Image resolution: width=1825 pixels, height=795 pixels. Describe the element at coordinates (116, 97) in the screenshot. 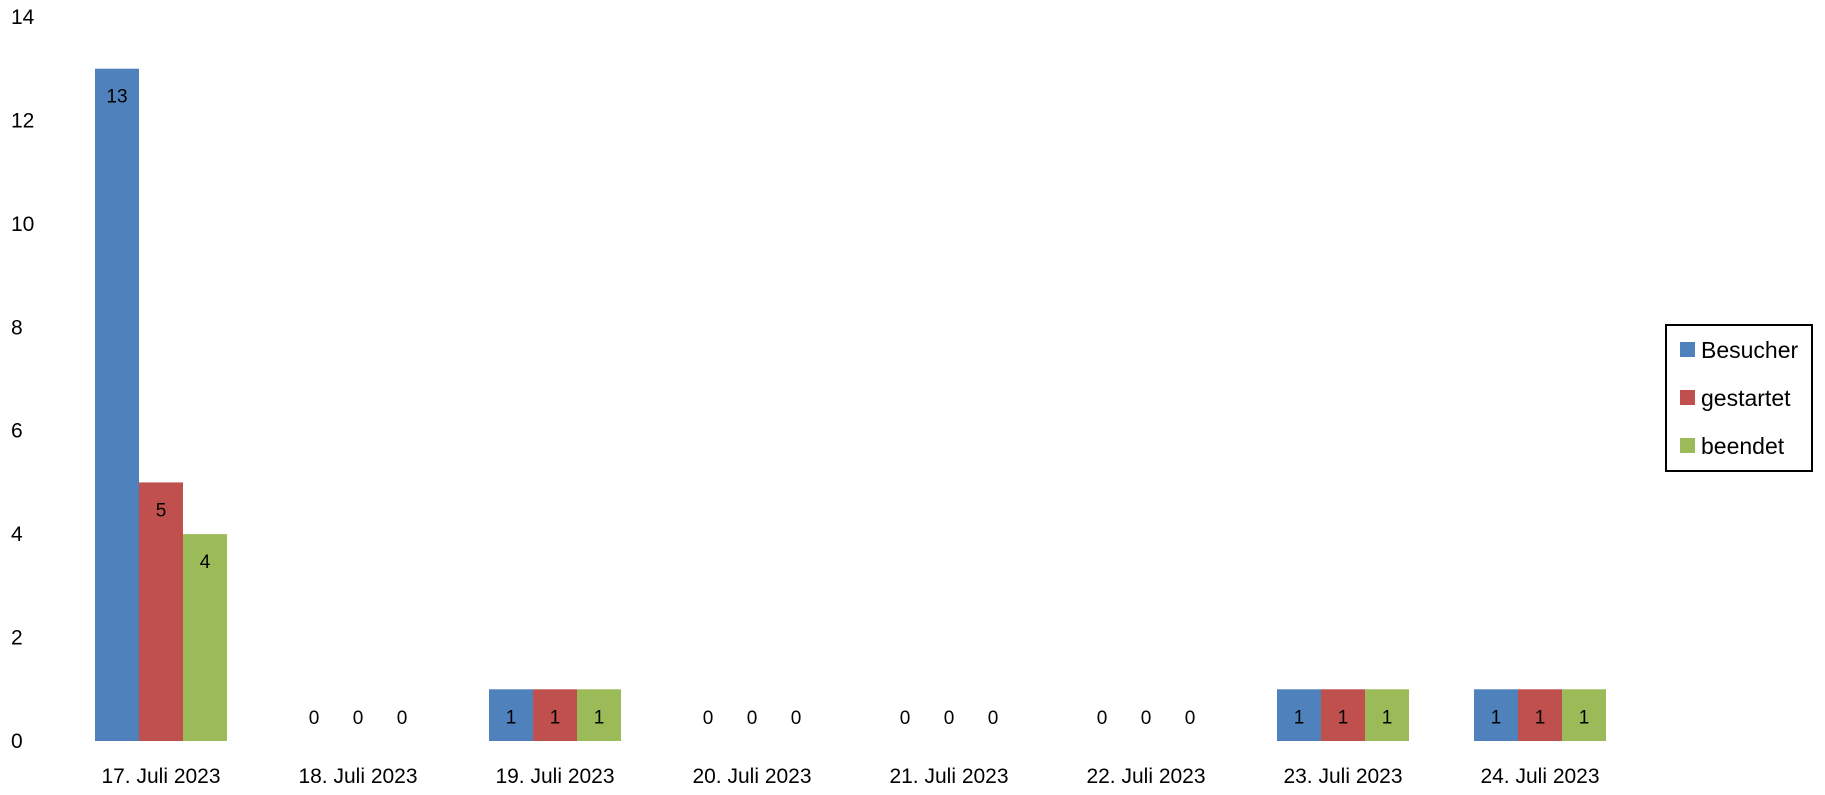

I see `data-label: 13` at that location.